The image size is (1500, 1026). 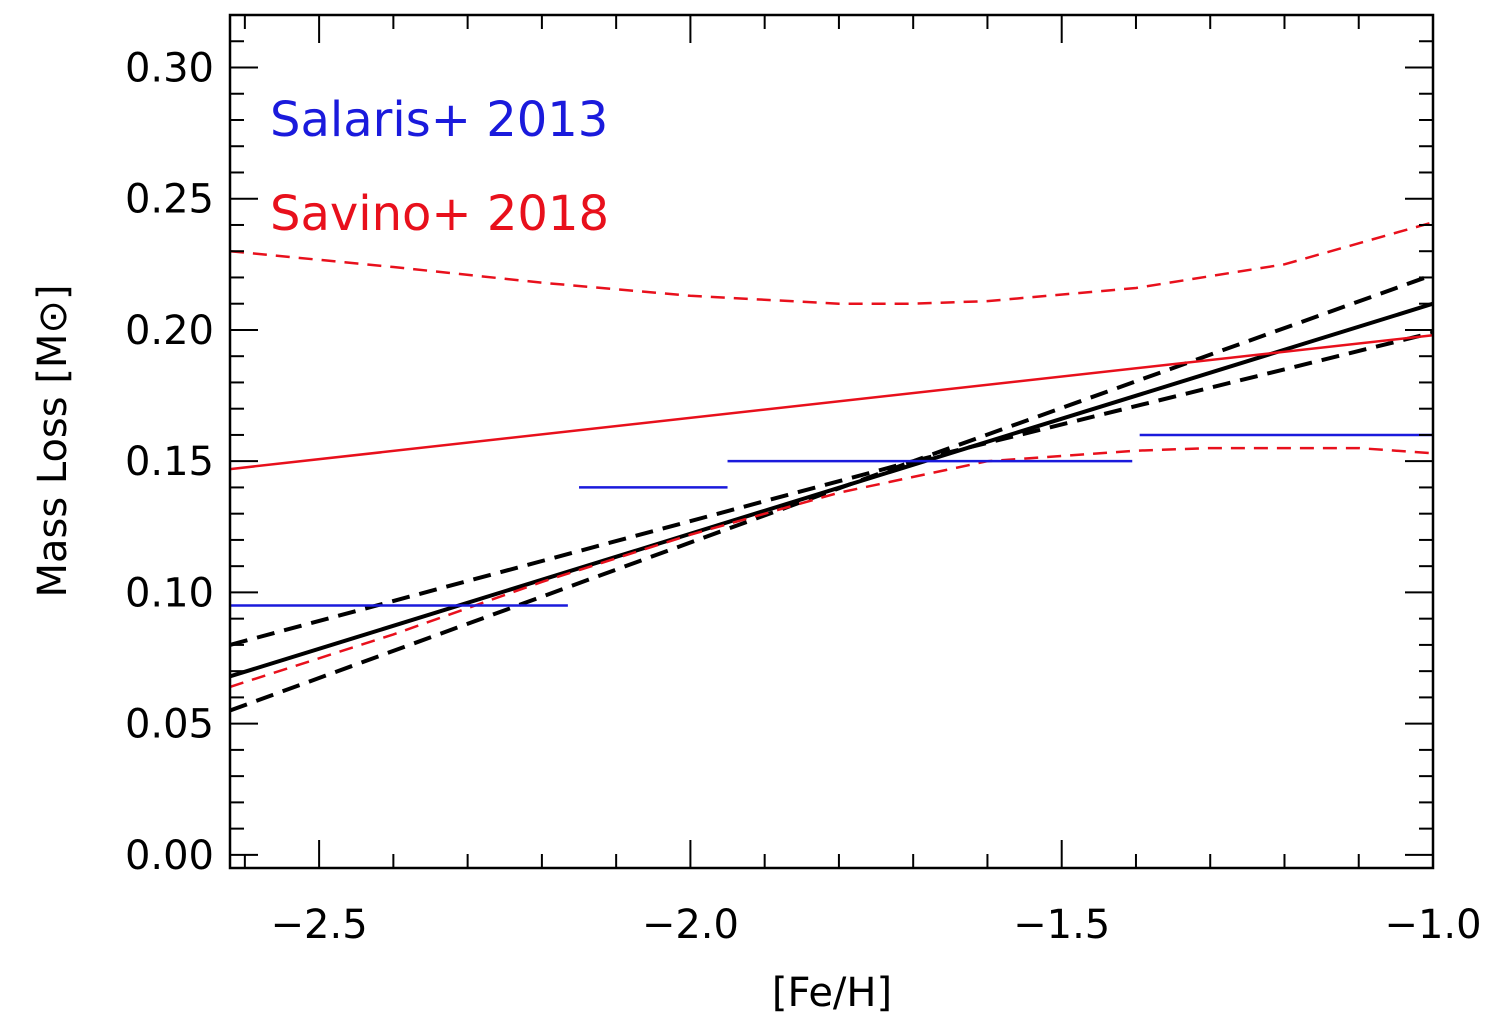 I want to click on x-axis-title: [Fe/H], so click(x=832, y=993).